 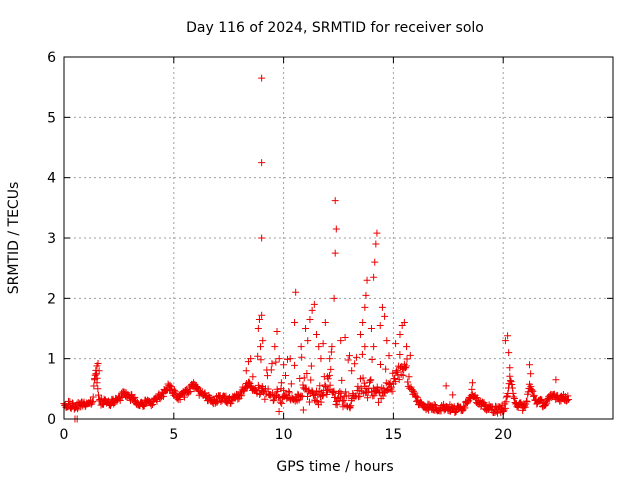 What do you see at coordinates (51, 179) in the screenshot?
I see `y-tick-label: 4` at bounding box center [51, 179].